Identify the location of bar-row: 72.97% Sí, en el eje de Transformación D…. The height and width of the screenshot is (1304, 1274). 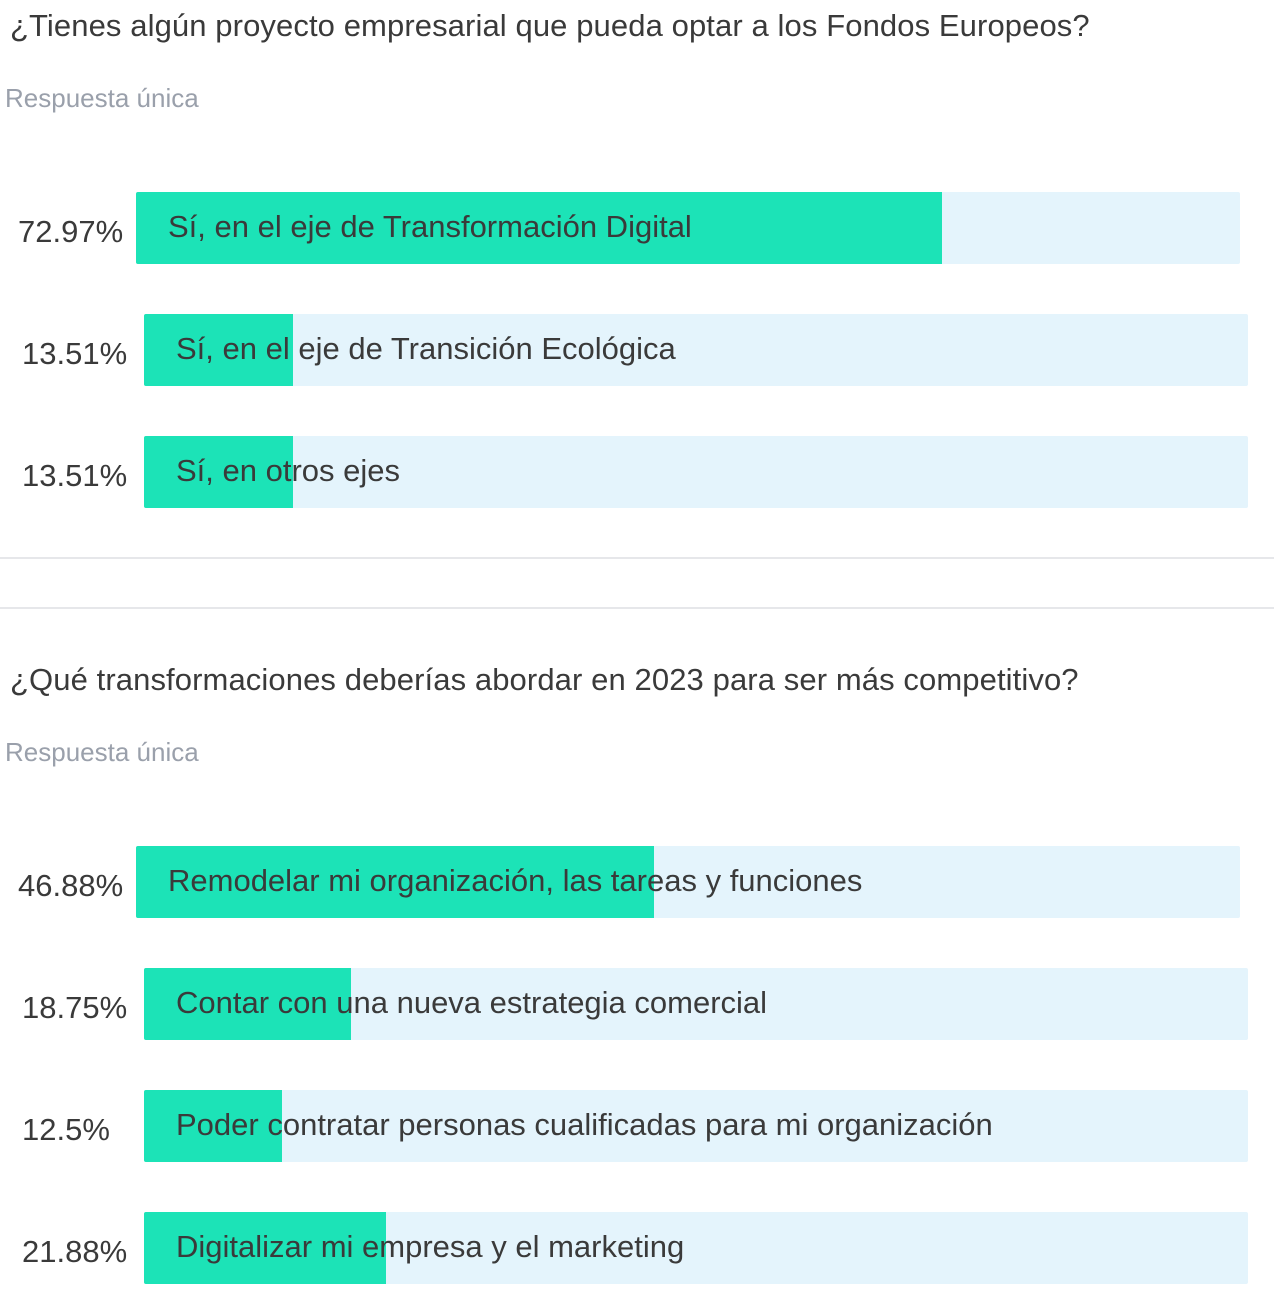
(637, 228).